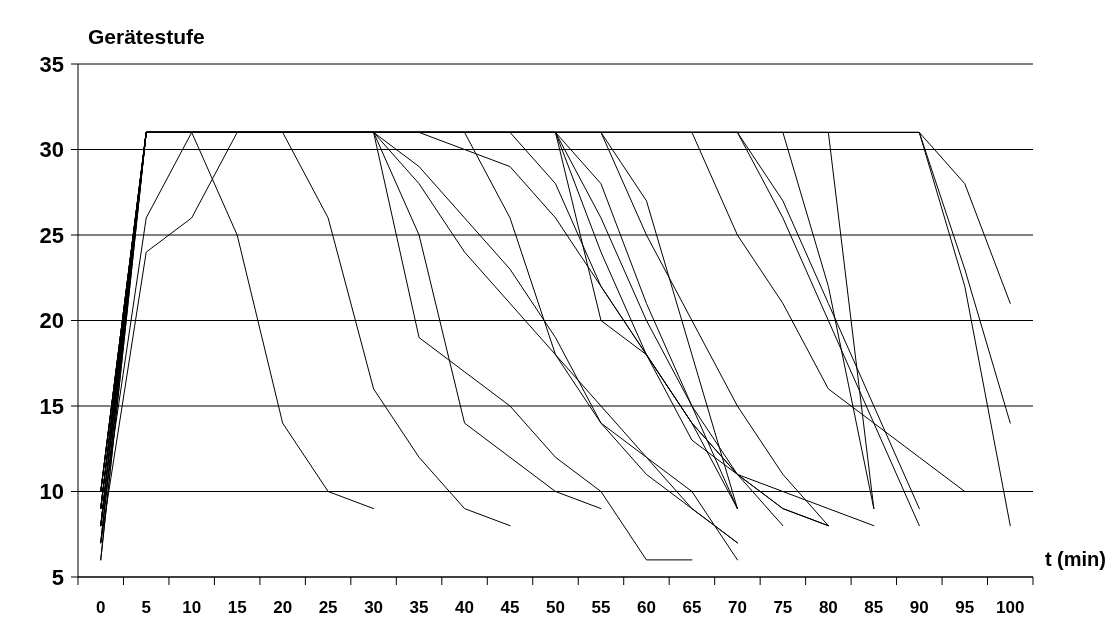  Describe the element at coordinates (237, 607) in the screenshot. I see `x-tick-label: 15` at that location.